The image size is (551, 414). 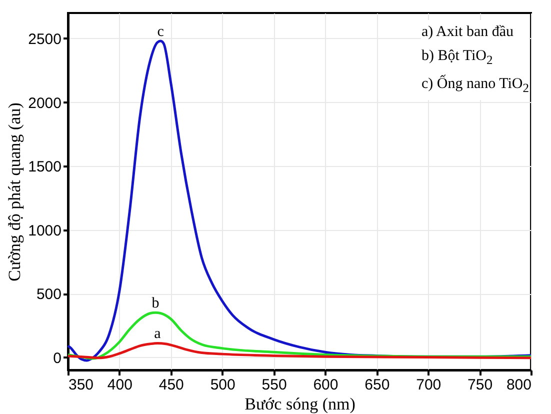 What do you see at coordinates (457, 58) in the screenshot?
I see `annotation: b) Bột TiO$_{2}$` at bounding box center [457, 58].